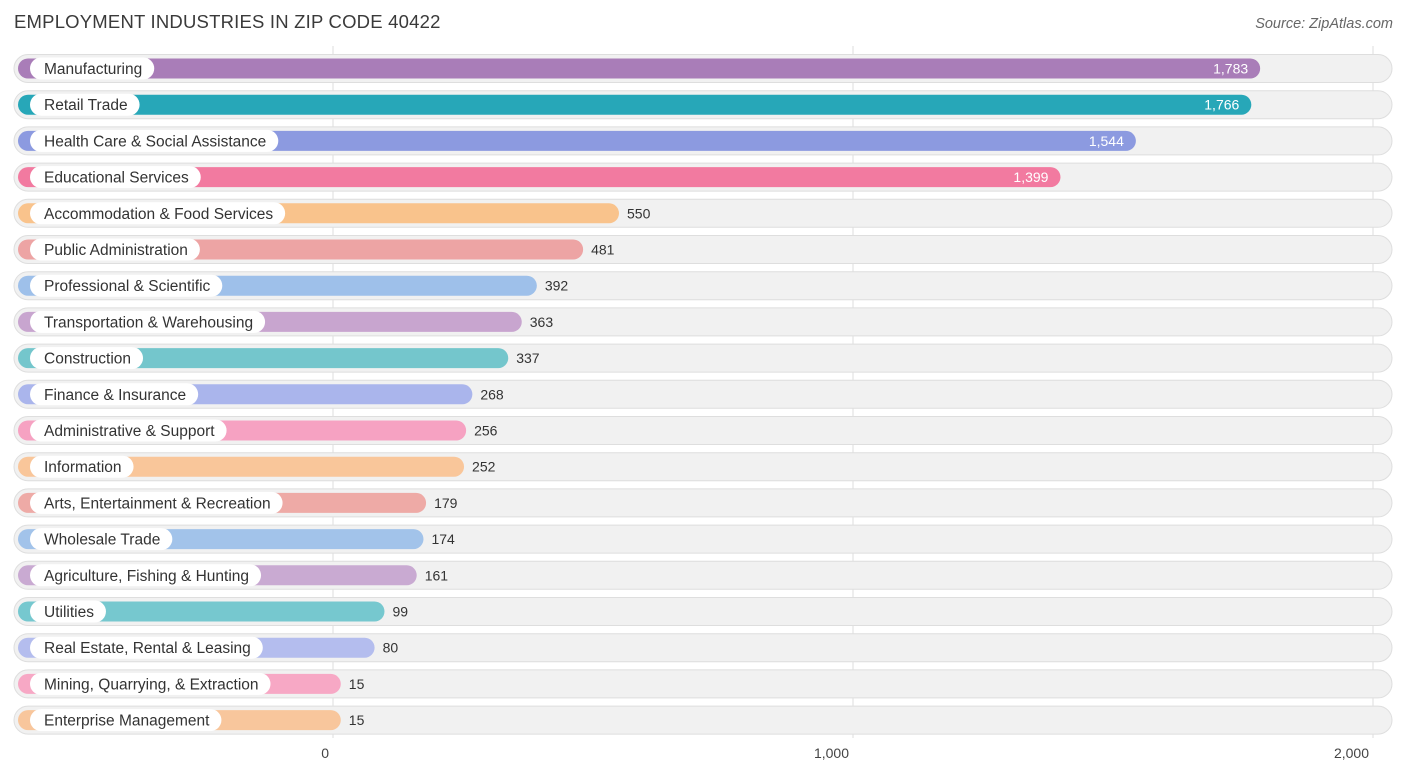  I want to click on category-label: Health Care & Social Assistance, so click(155, 141).